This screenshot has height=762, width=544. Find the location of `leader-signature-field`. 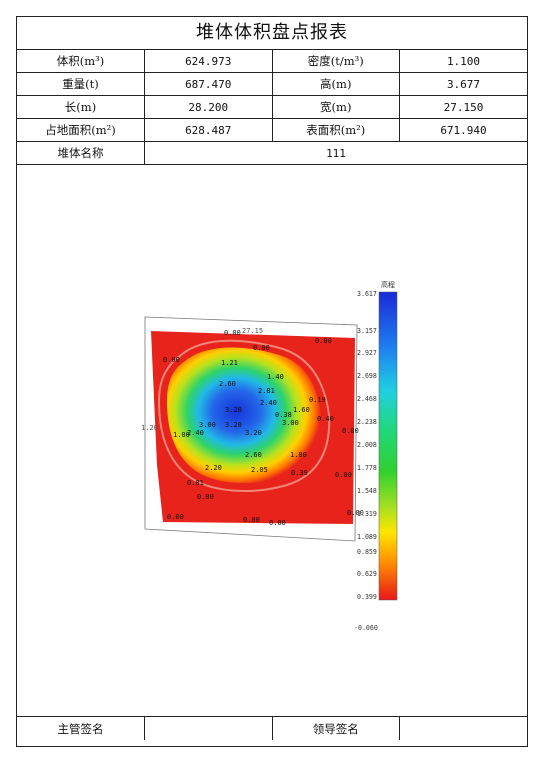

leader-signature-field is located at coordinates (463, 728).